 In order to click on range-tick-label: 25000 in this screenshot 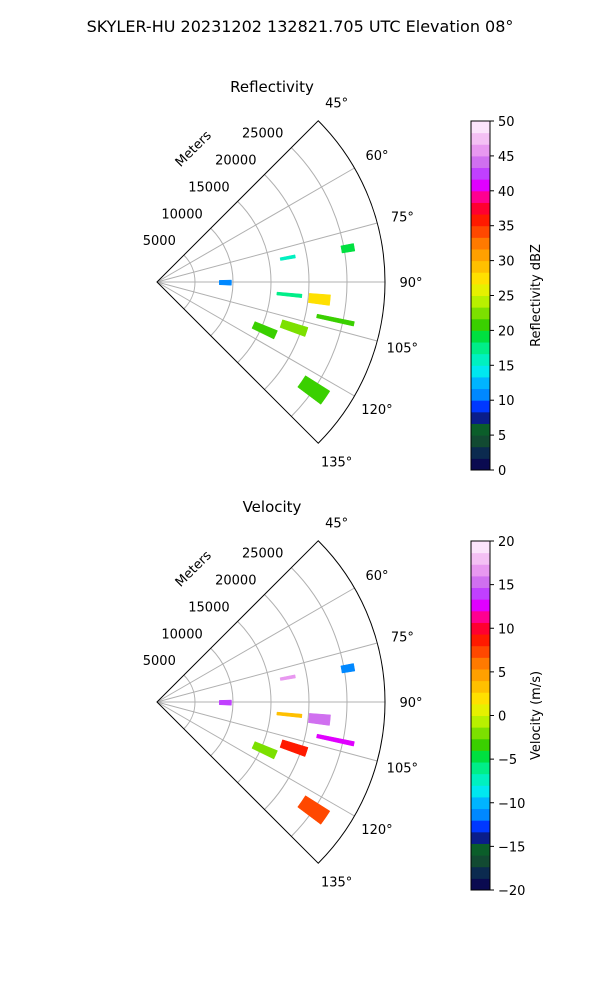, I will do `click(262, 134)`.